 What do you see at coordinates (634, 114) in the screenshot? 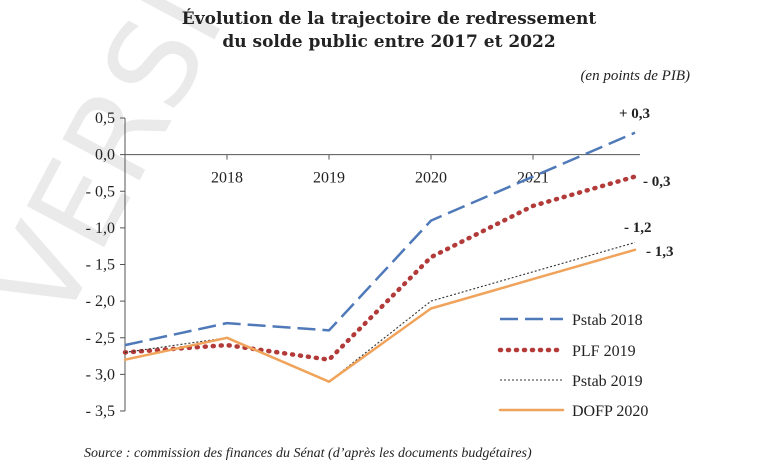
I see `end-value-label: + 0,3` at bounding box center [634, 114].